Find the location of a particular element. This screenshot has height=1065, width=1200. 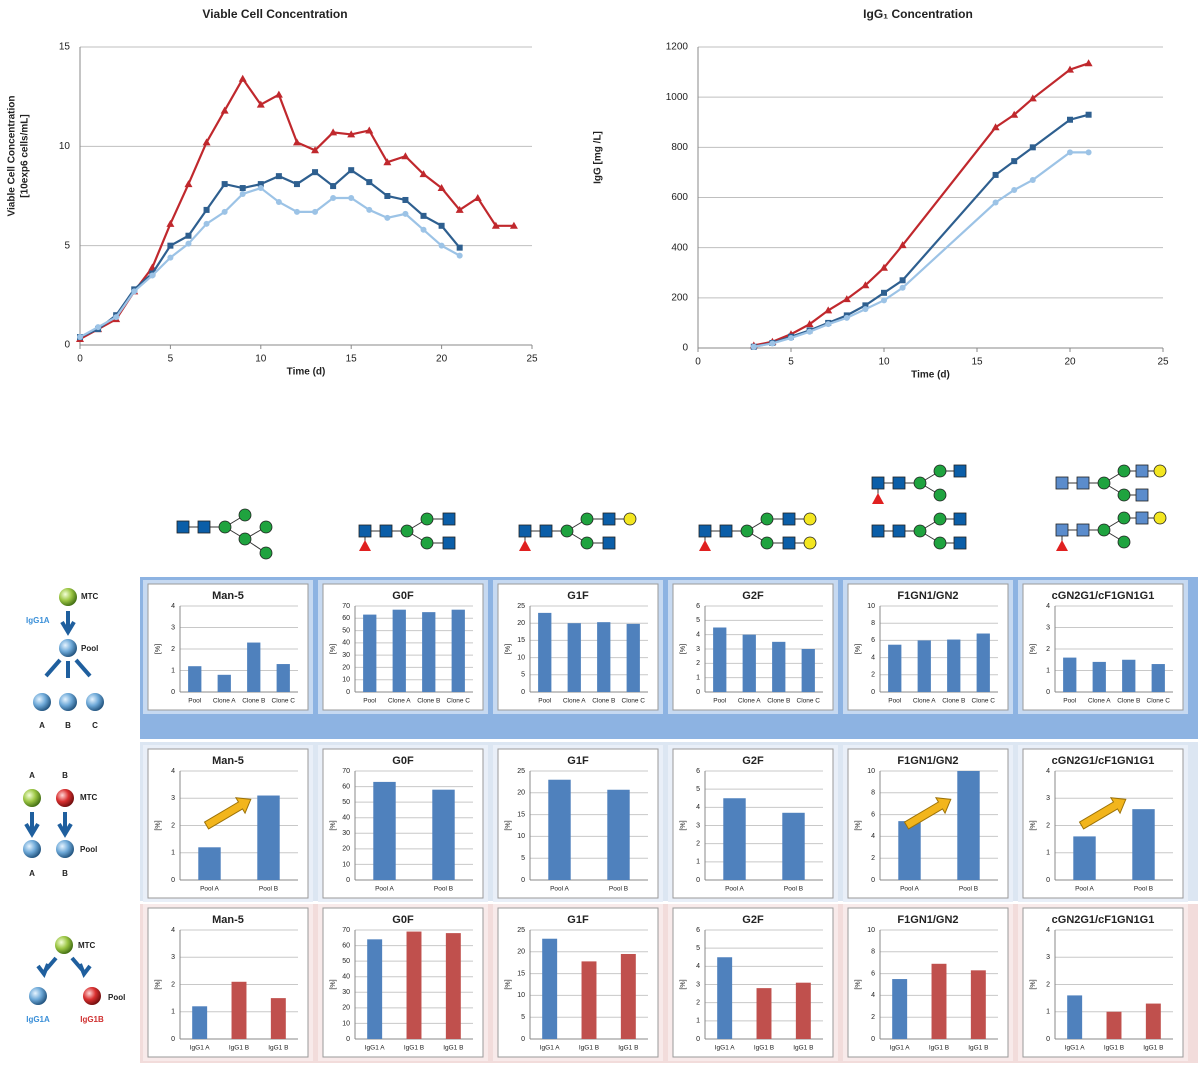

y-tick-label: 5 is located at coordinates (523, 1017).